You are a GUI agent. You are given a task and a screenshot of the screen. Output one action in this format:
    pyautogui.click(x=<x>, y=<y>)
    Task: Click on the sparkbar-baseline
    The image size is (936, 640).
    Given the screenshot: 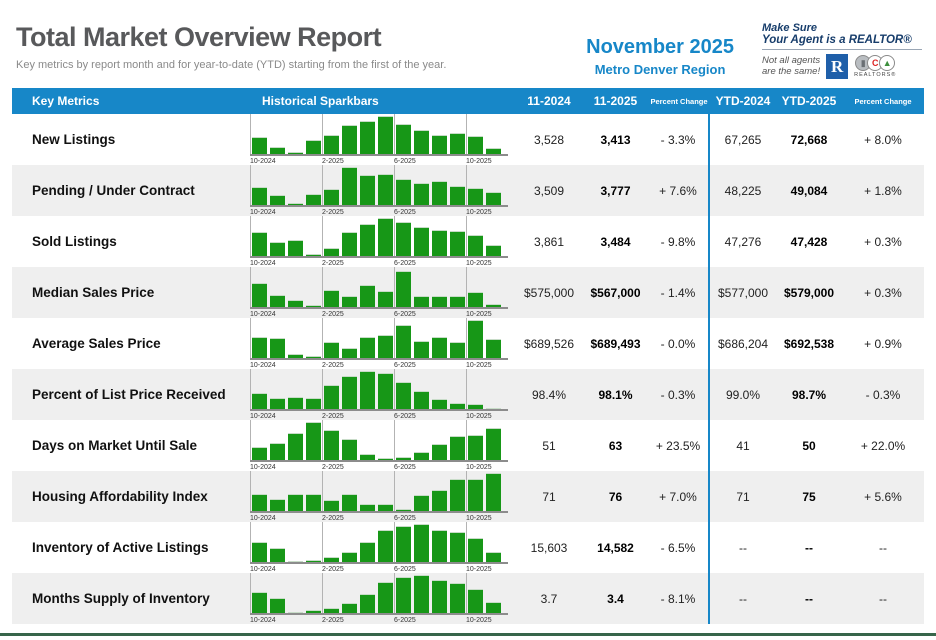 What is the action you would take?
    pyautogui.click(x=379, y=614)
    